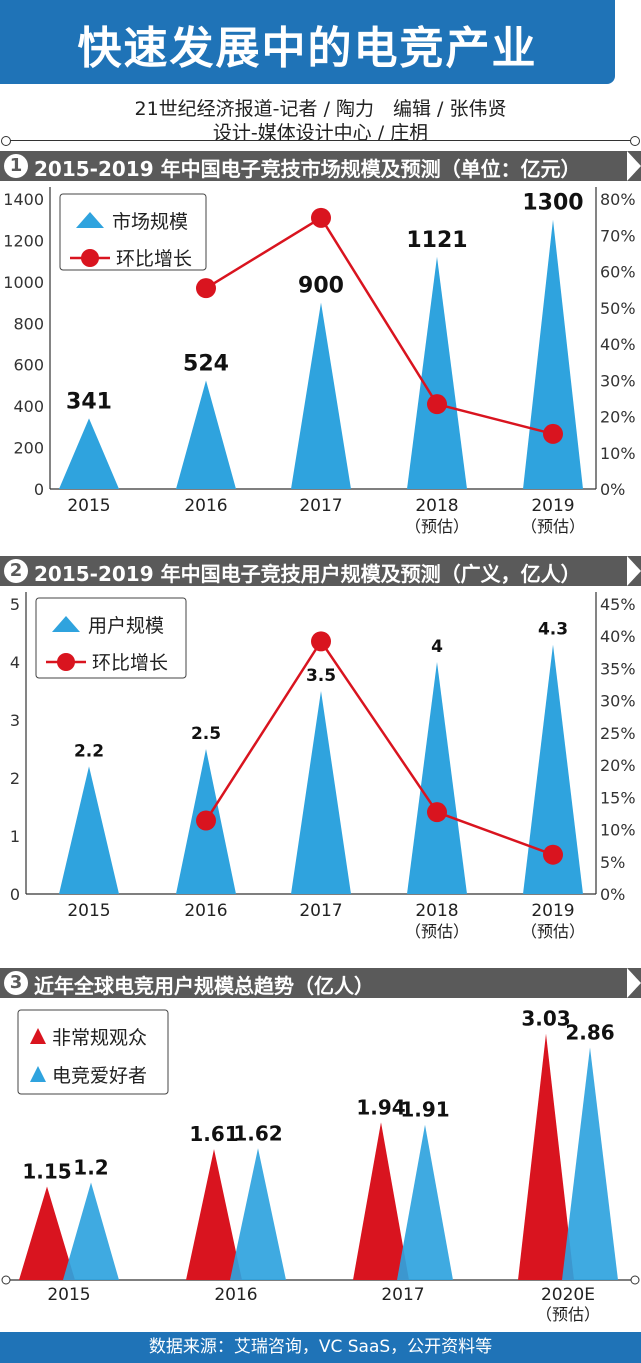 Image resolution: width=641 pixels, height=1363 pixels. I want to click on category-label-2019: 2019, so click(552, 911).